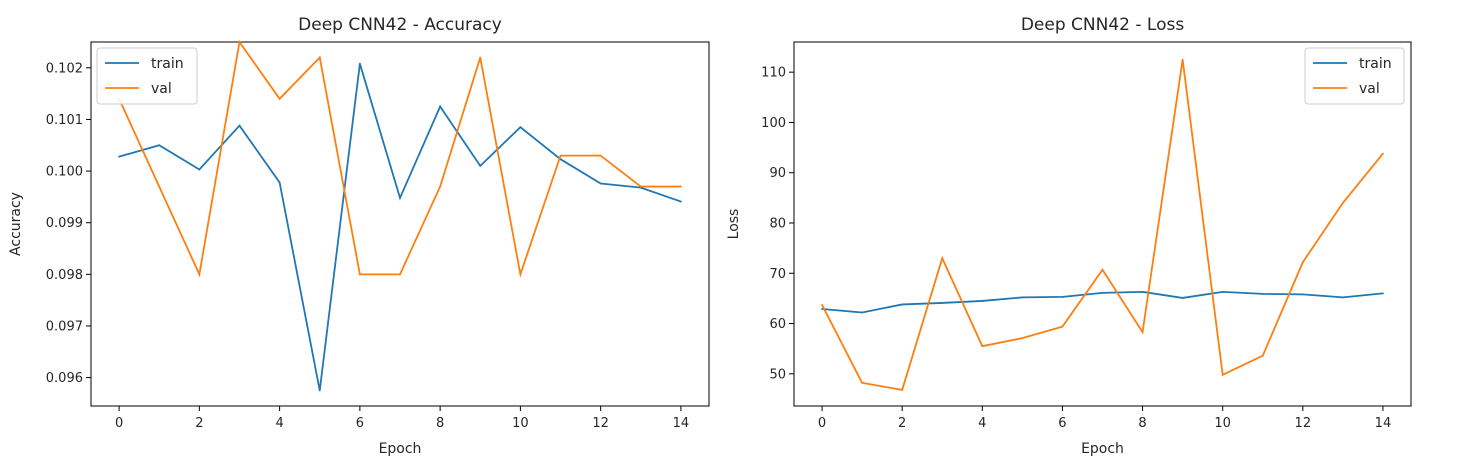 The height and width of the screenshot is (463, 1474). I want to click on chart-title: Deep CNN42 - Accuracy, so click(400, 25).